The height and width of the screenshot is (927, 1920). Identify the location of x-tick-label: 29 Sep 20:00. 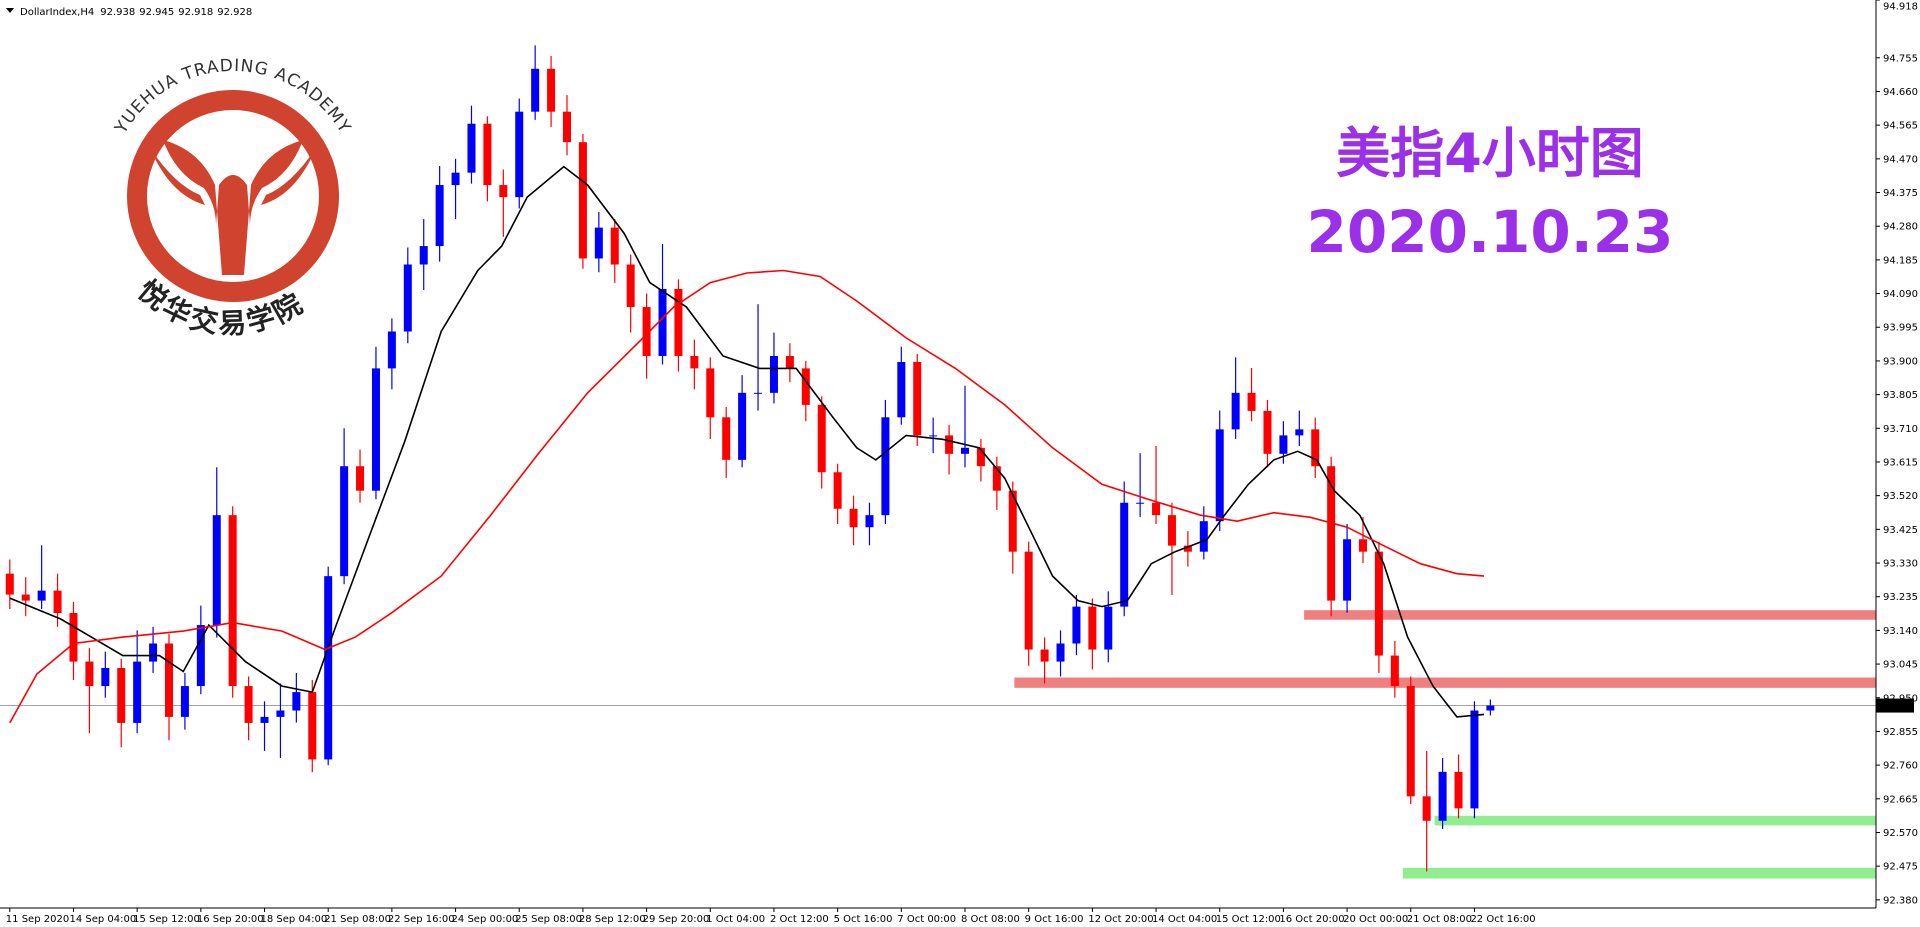
(676, 919).